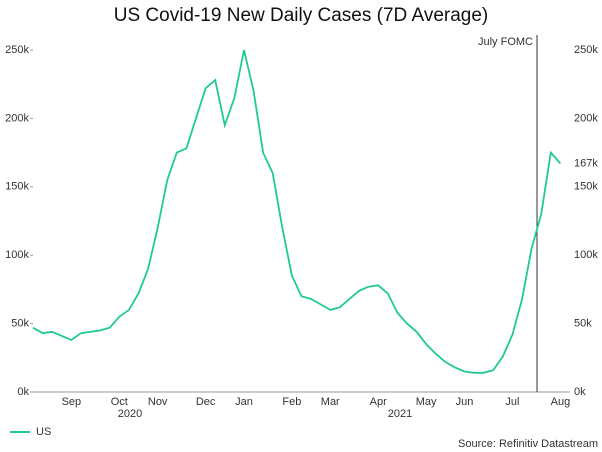  I want to click on annotation: July FOMC, so click(505, 42).